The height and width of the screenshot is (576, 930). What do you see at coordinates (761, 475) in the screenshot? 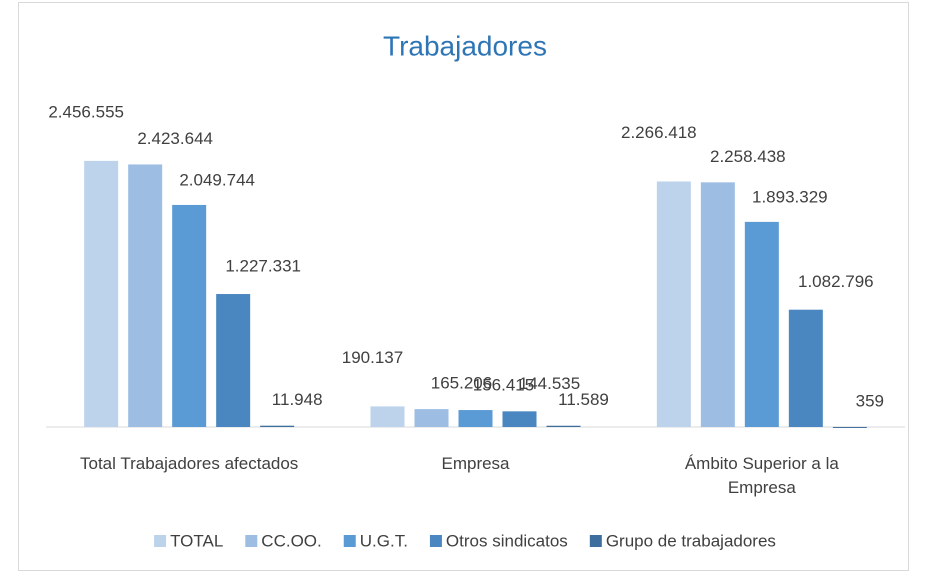
I see `x-tick-label: Ámbito Superior a la Empresa` at bounding box center [761, 475].